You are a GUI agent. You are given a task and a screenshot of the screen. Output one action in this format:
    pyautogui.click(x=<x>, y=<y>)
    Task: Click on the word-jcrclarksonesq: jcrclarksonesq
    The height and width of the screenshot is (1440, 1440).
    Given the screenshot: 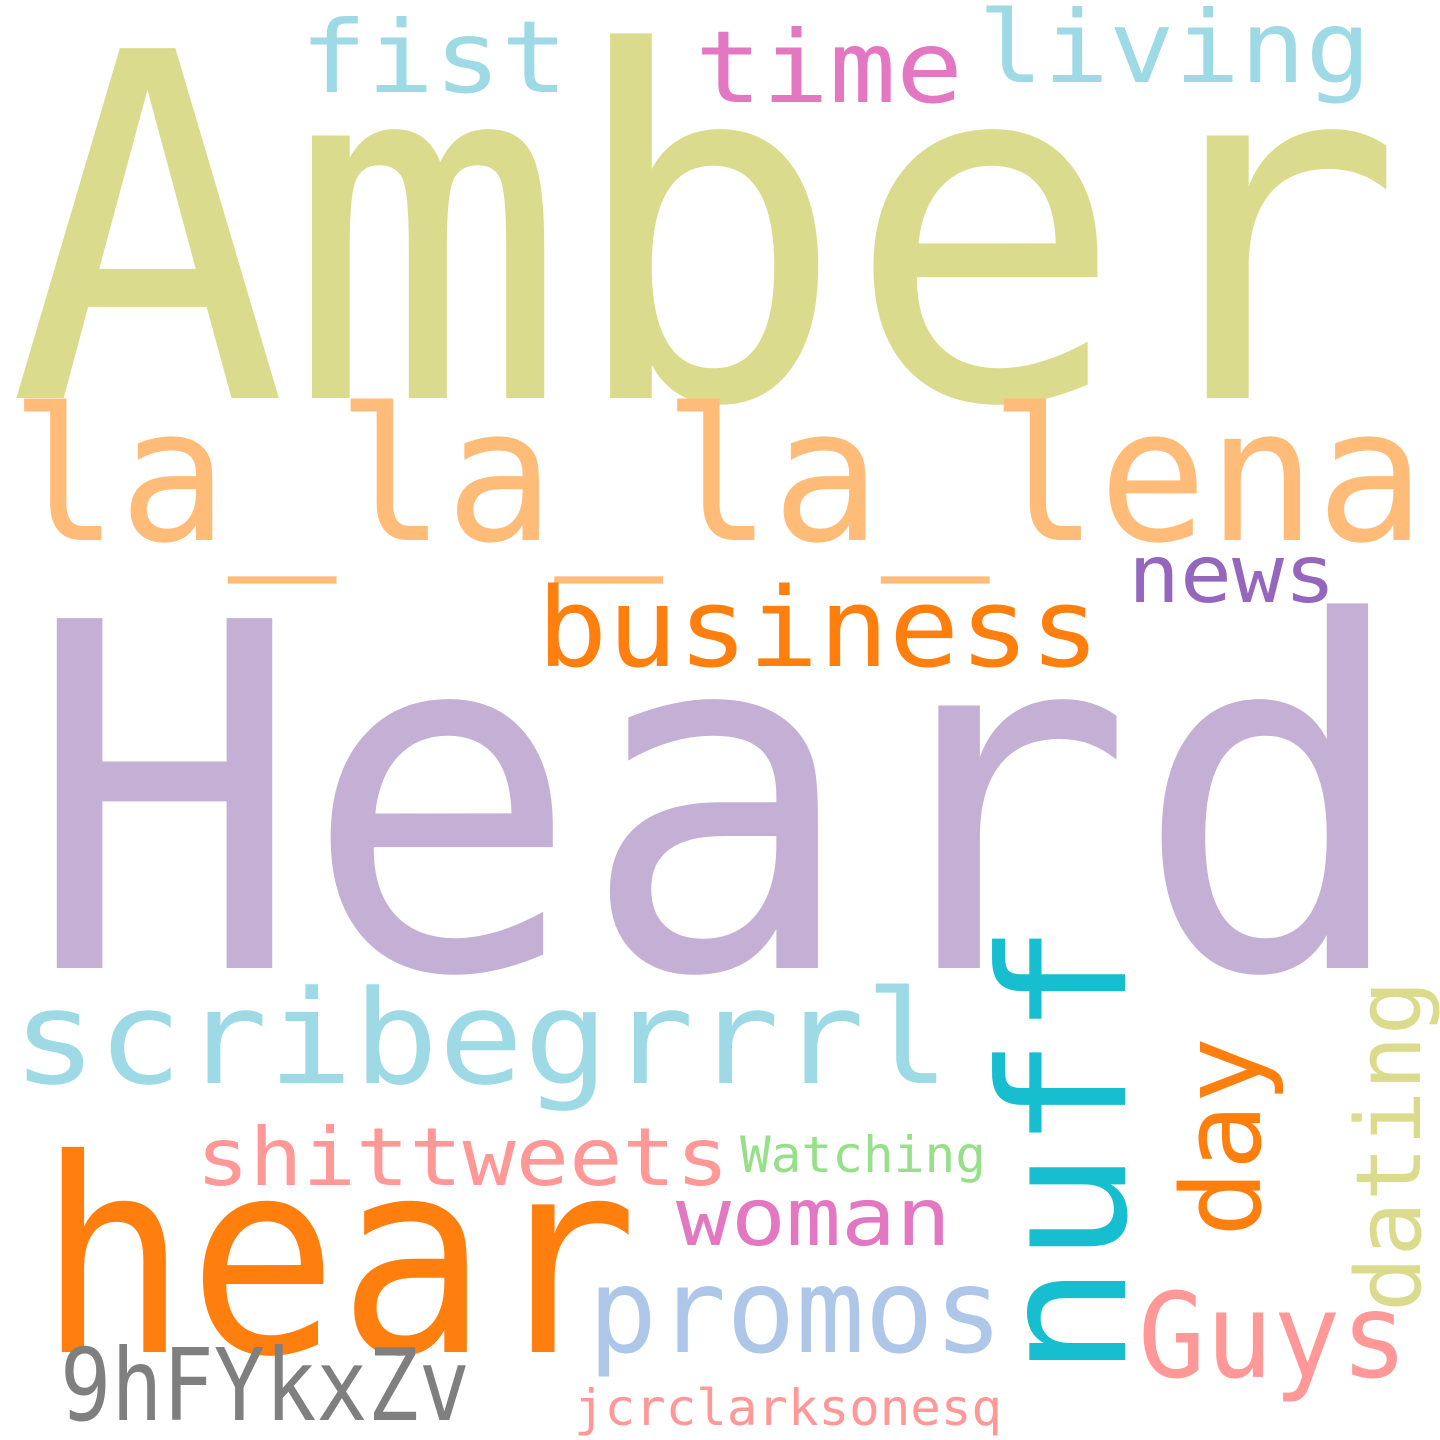 What is the action you would take?
    pyautogui.click(x=788, y=1408)
    